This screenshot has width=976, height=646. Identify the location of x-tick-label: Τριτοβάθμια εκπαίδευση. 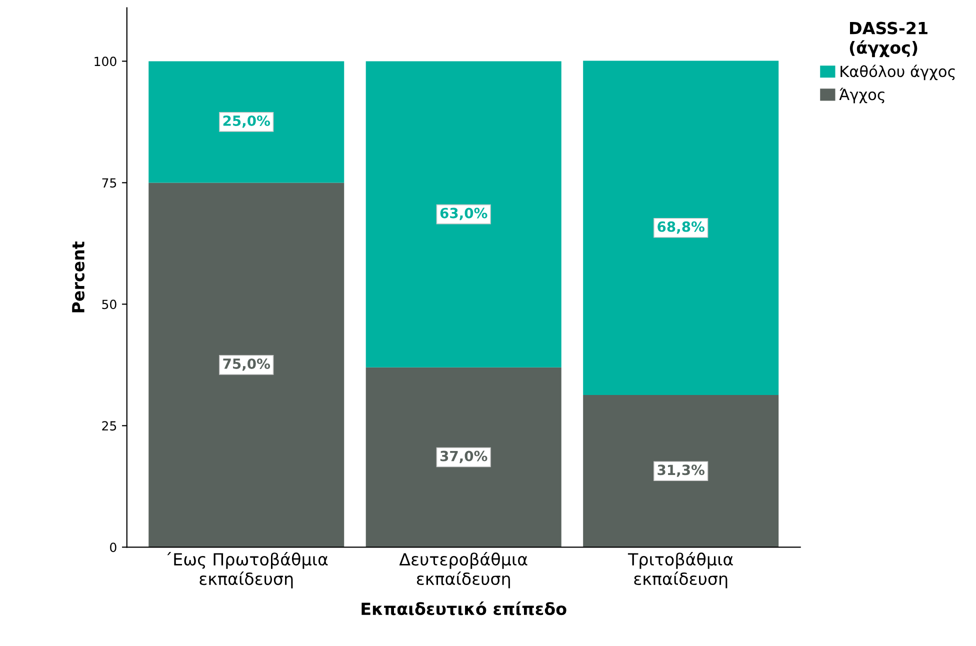
(680, 570).